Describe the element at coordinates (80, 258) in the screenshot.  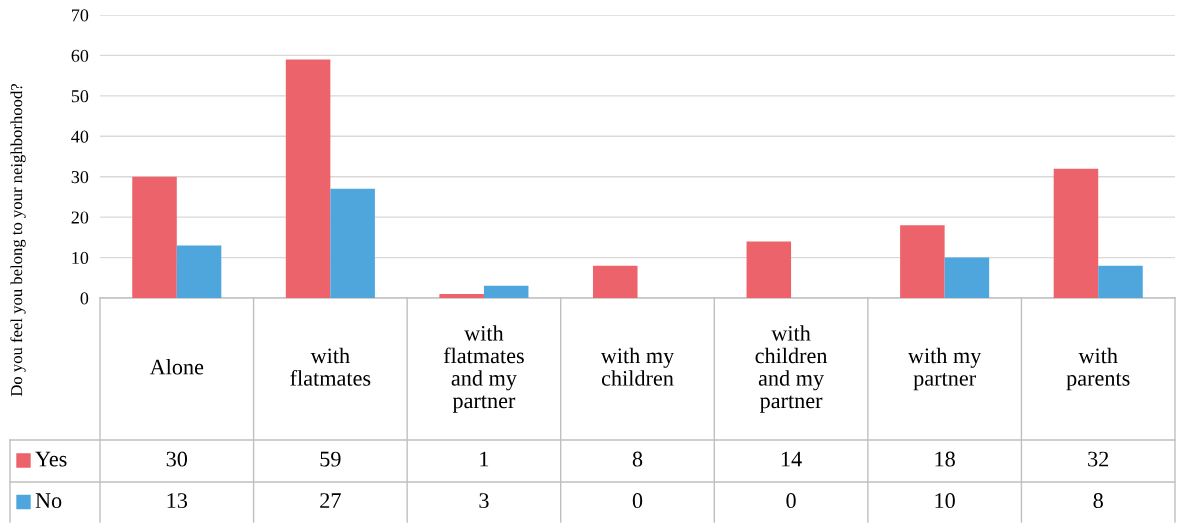
I see `y-tick-label: 10` at that location.